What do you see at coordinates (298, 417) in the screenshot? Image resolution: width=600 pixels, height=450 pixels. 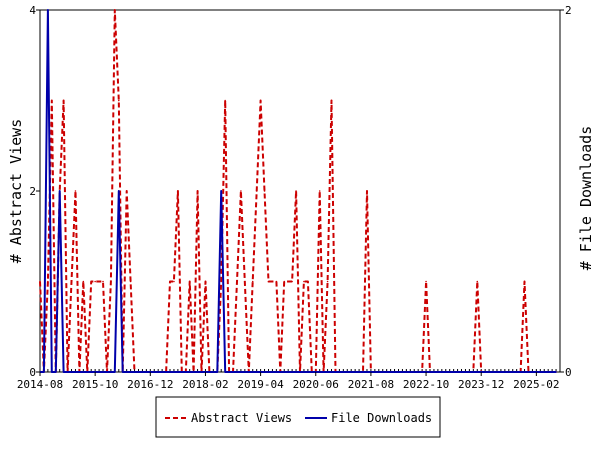 I see `legend-box` at bounding box center [298, 417].